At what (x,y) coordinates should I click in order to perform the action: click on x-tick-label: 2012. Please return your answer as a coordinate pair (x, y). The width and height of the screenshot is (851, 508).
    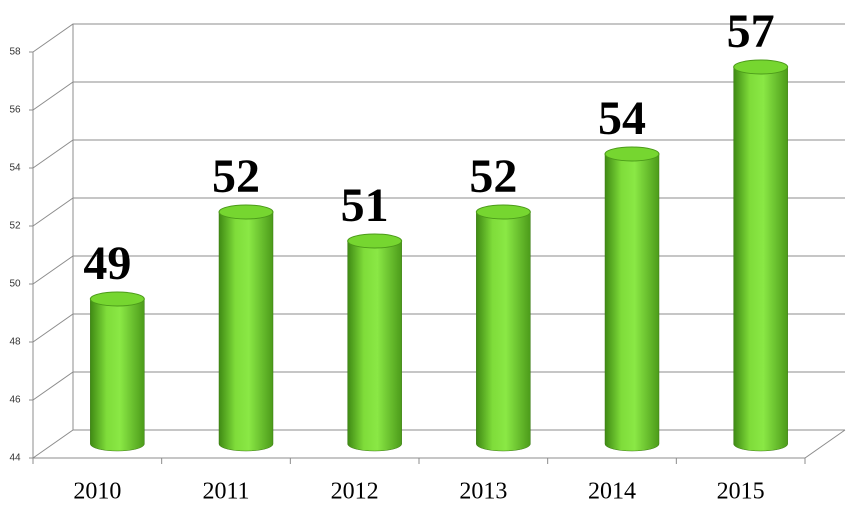
    Looking at the image, I should click on (355, 492).